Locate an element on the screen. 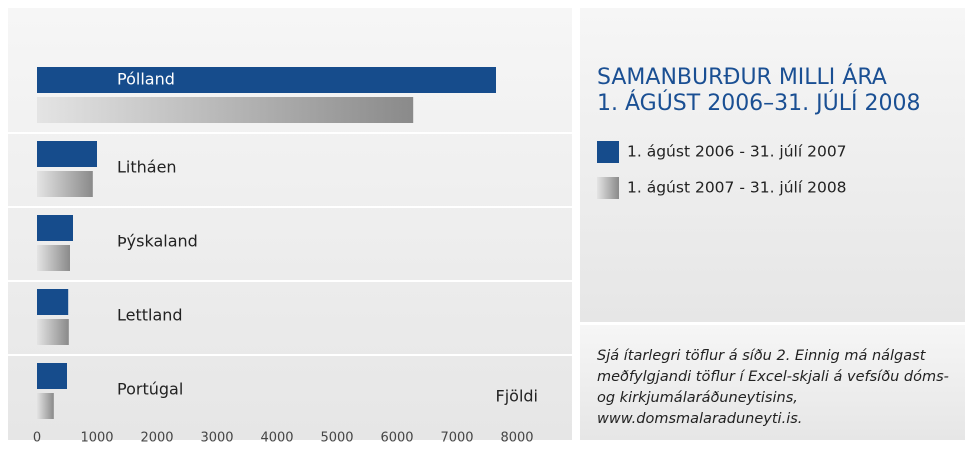 The height and width of the screenshot is (450, 972). x-tick-label: 2000 is located at coordinates (156, 438).